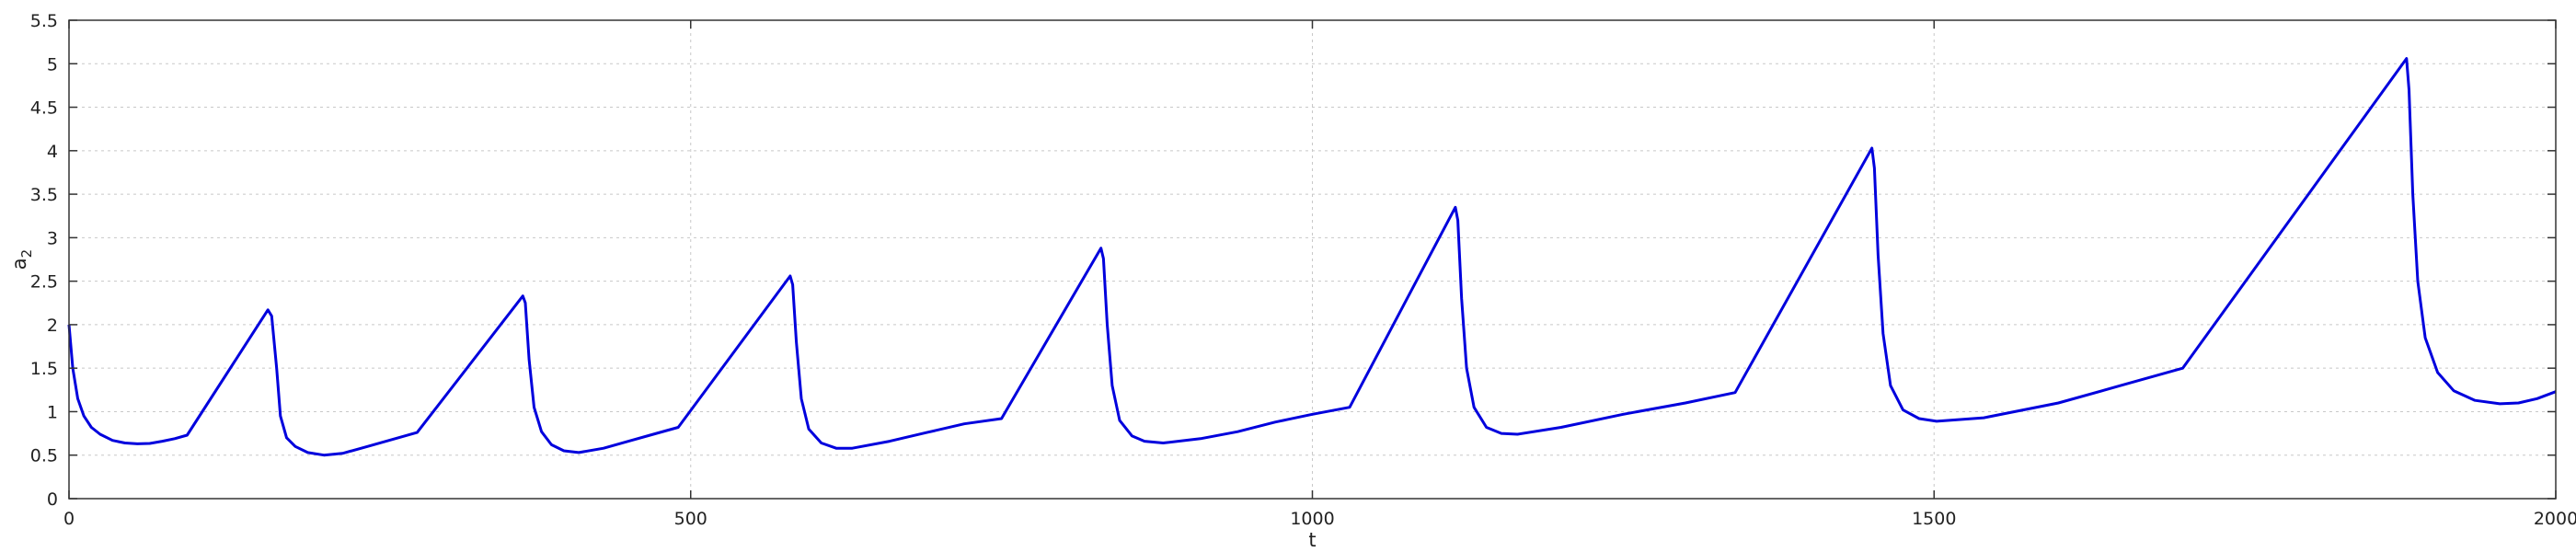  I want to click on y-tick-label: 4.5, so click(44, 108).